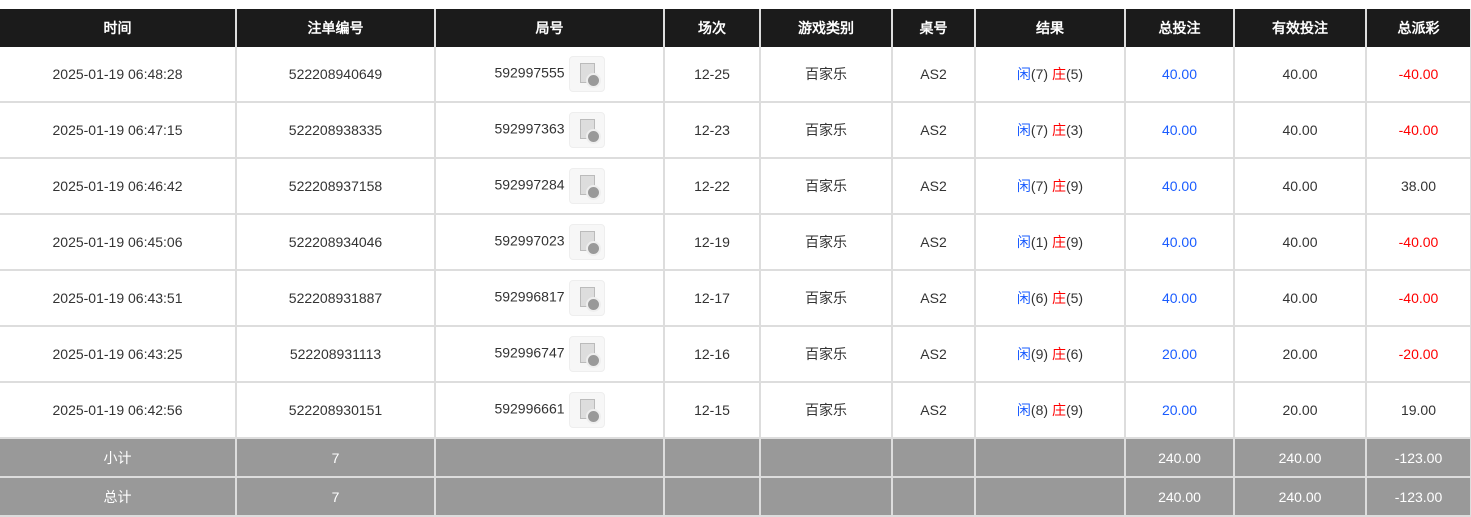 The image size is (1471, 517). Describe the element at coordinates (1050, 130) in the screenshot. I see `result-cell: 闲(7) 庄(3)` at that location.